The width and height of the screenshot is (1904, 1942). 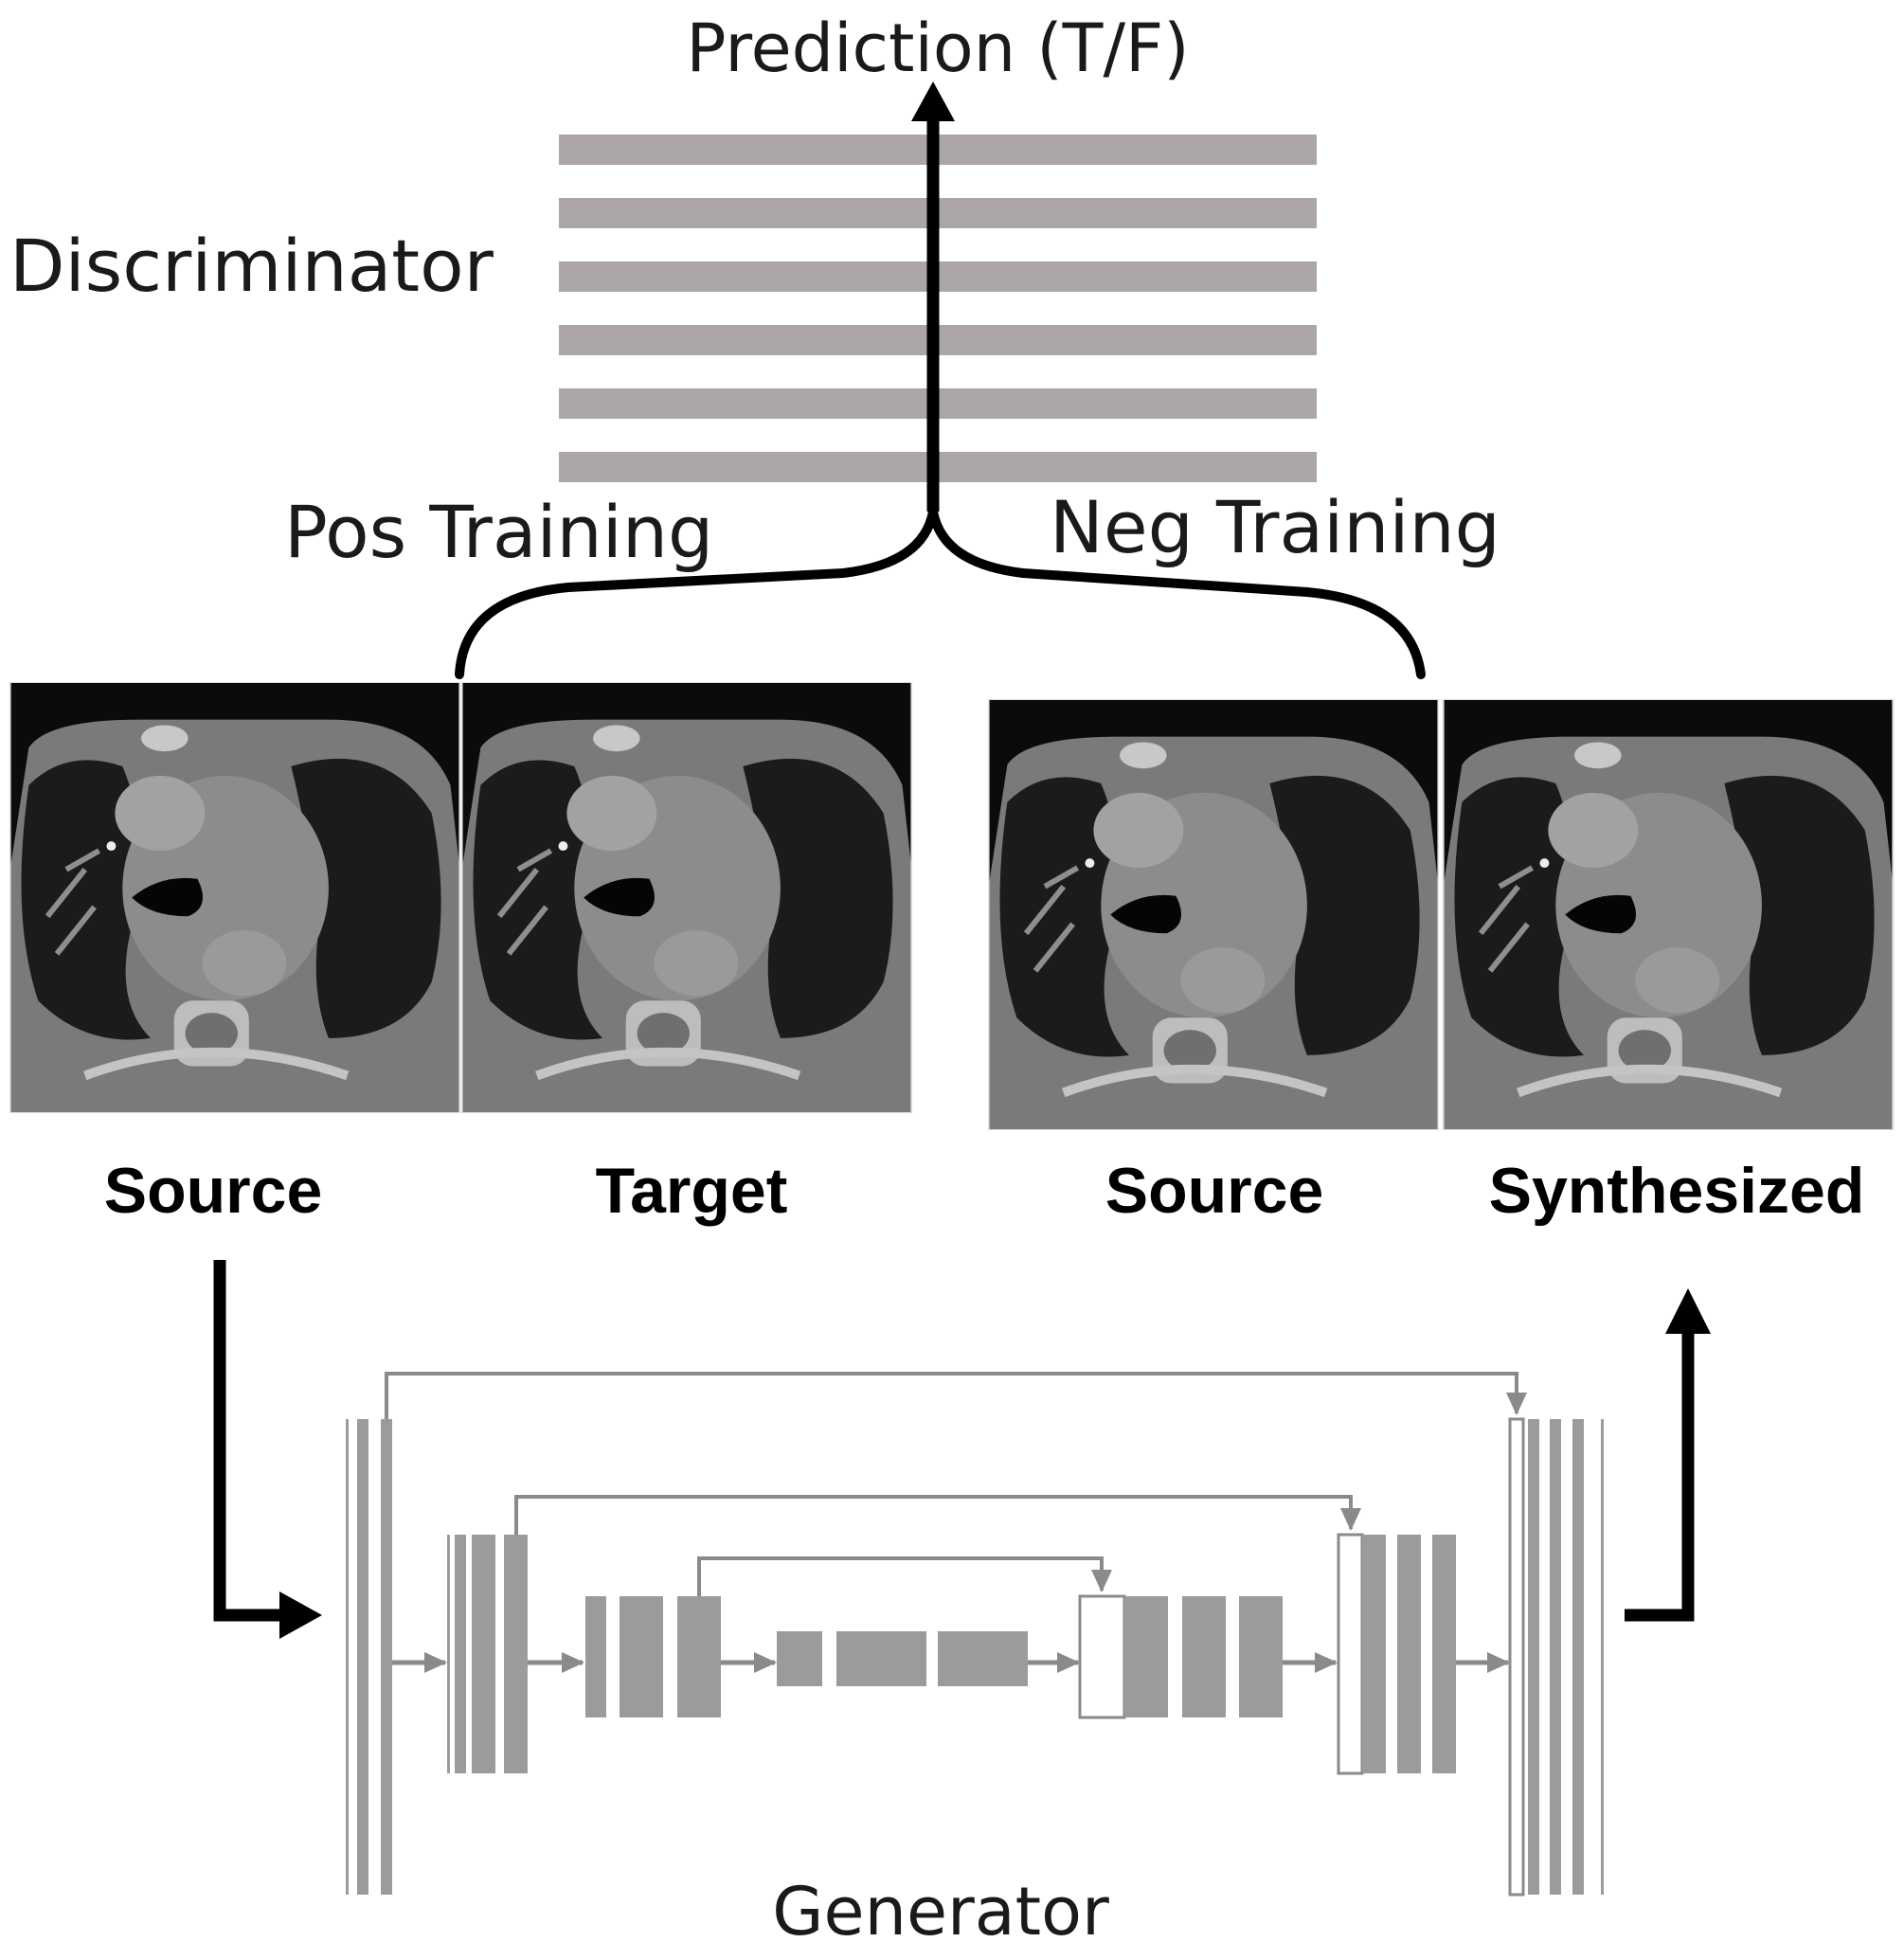 I want to click on image-labels: Source Target Source Synthesized, so click(x=984, y=1191).